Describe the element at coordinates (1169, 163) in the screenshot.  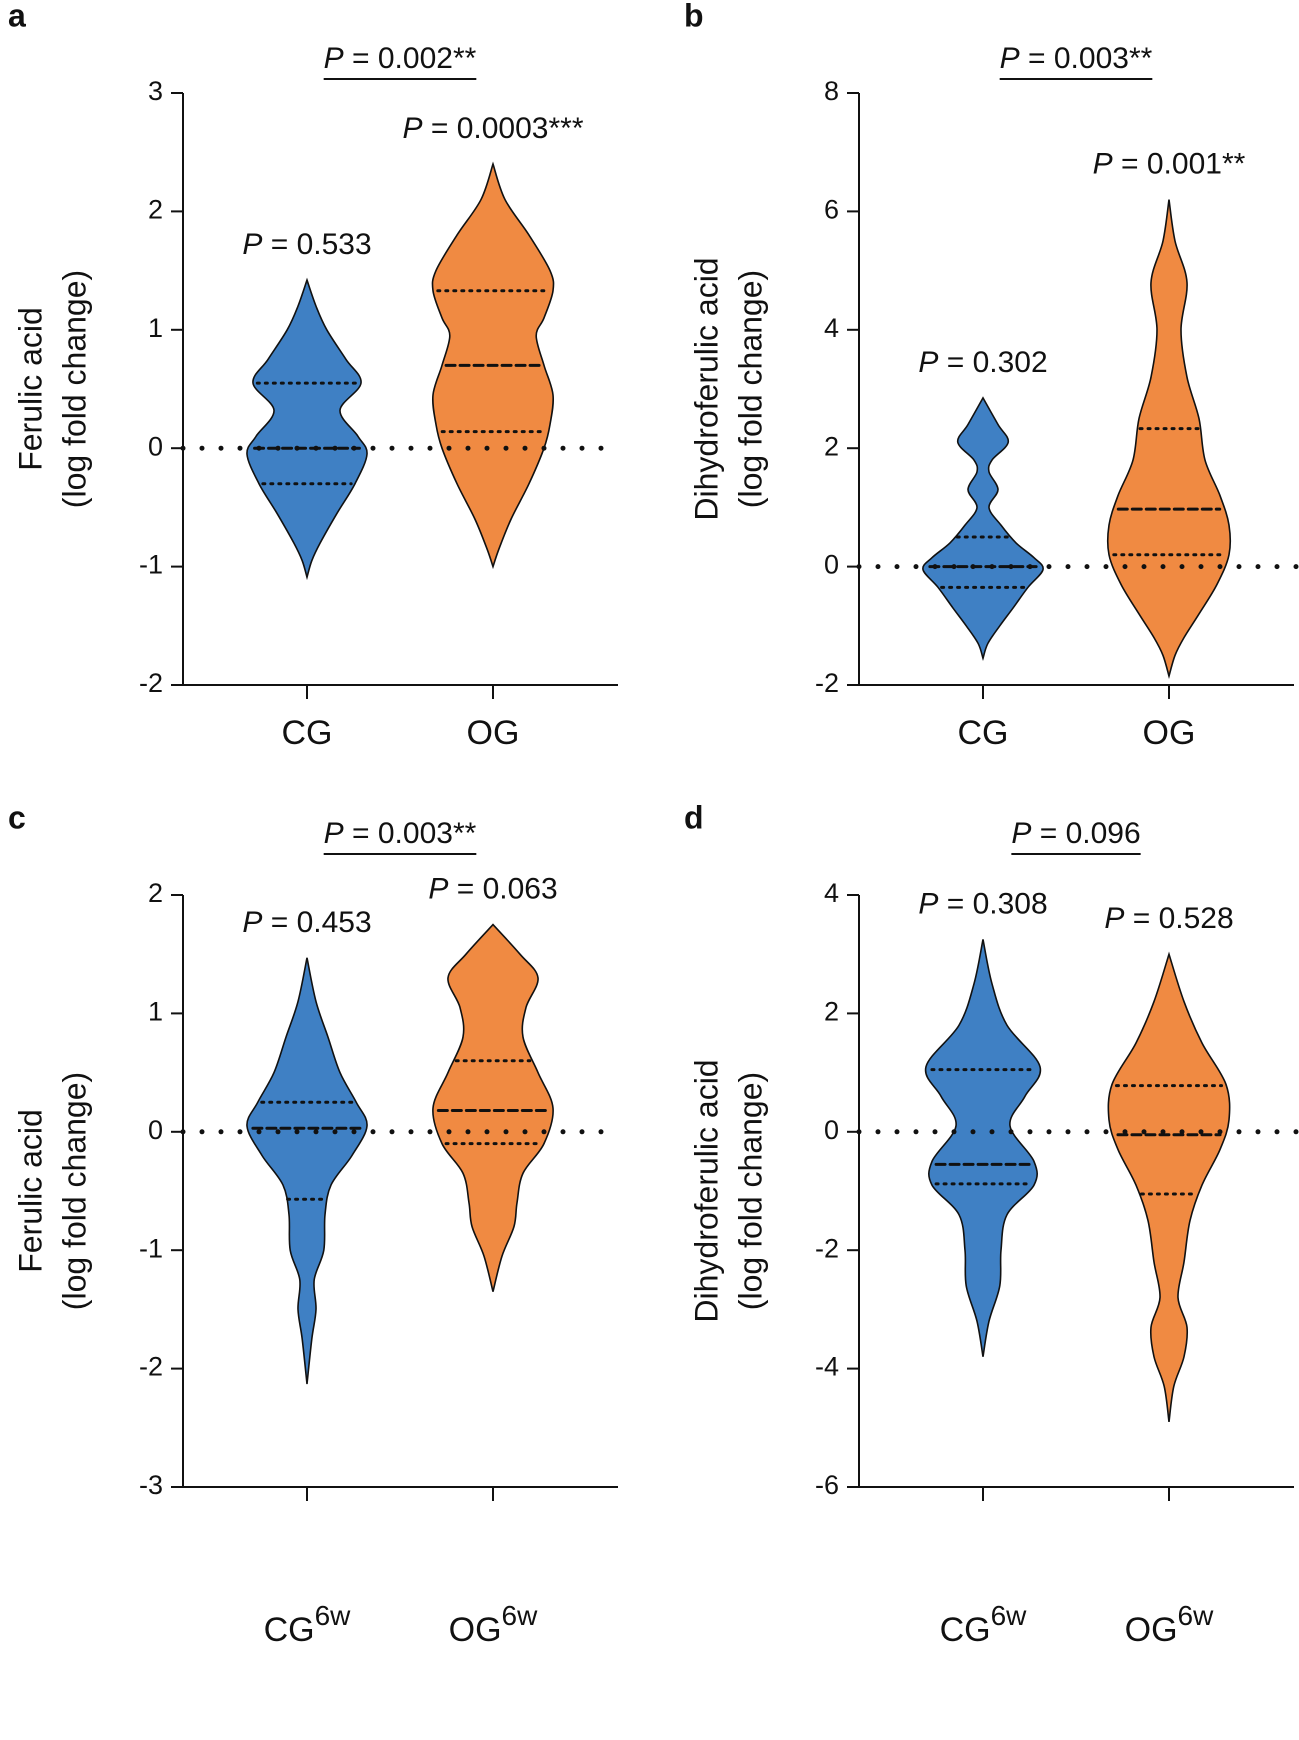
I see `p-value-label: P = 0.001**` at that location.